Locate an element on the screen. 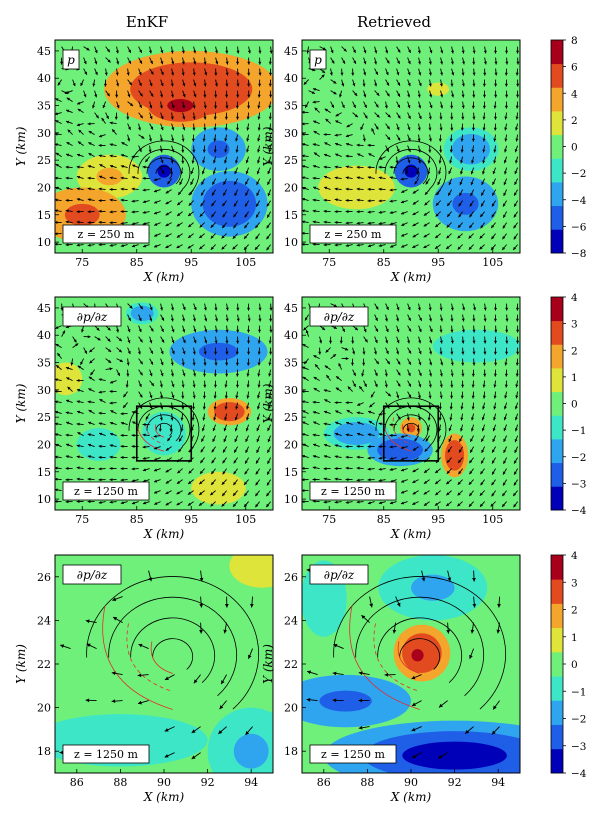 Image resolution: width=600 pixels, height=832 pixels. y-tick-label: 15 is located at coordinates (291, 472).